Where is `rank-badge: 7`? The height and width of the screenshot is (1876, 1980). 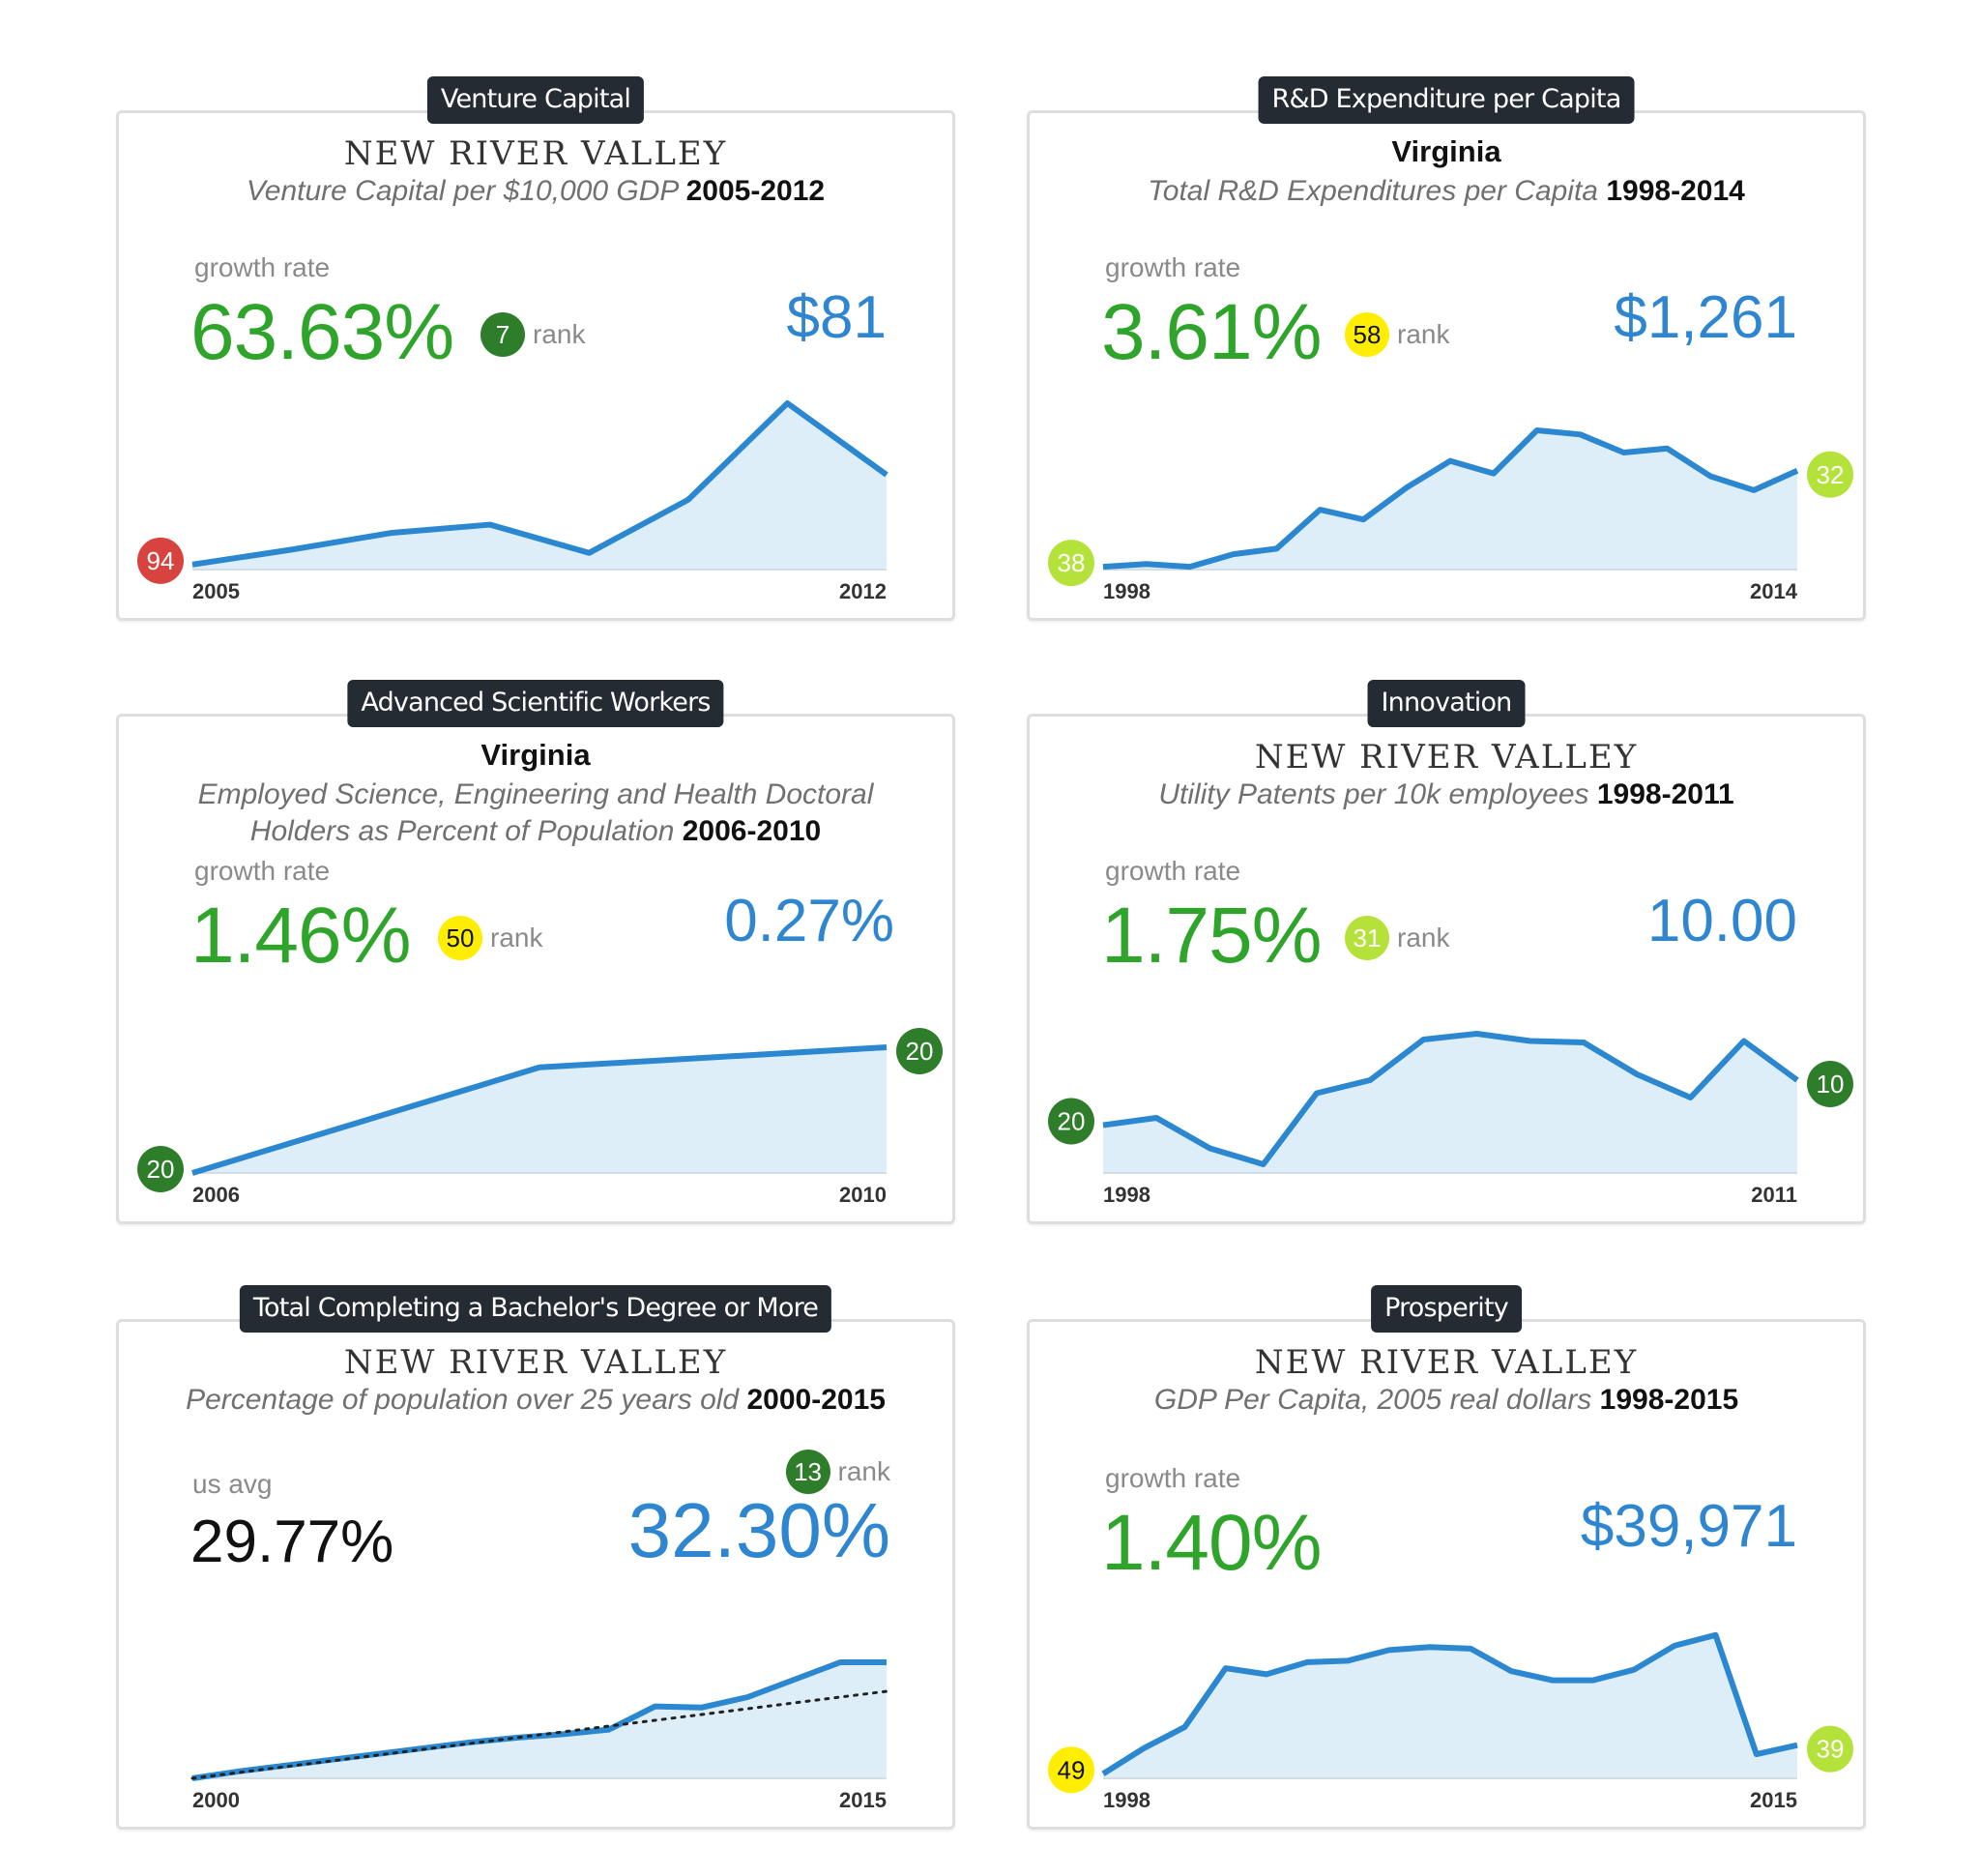 rank-badge: 7 is located at coordinates (502, 334).